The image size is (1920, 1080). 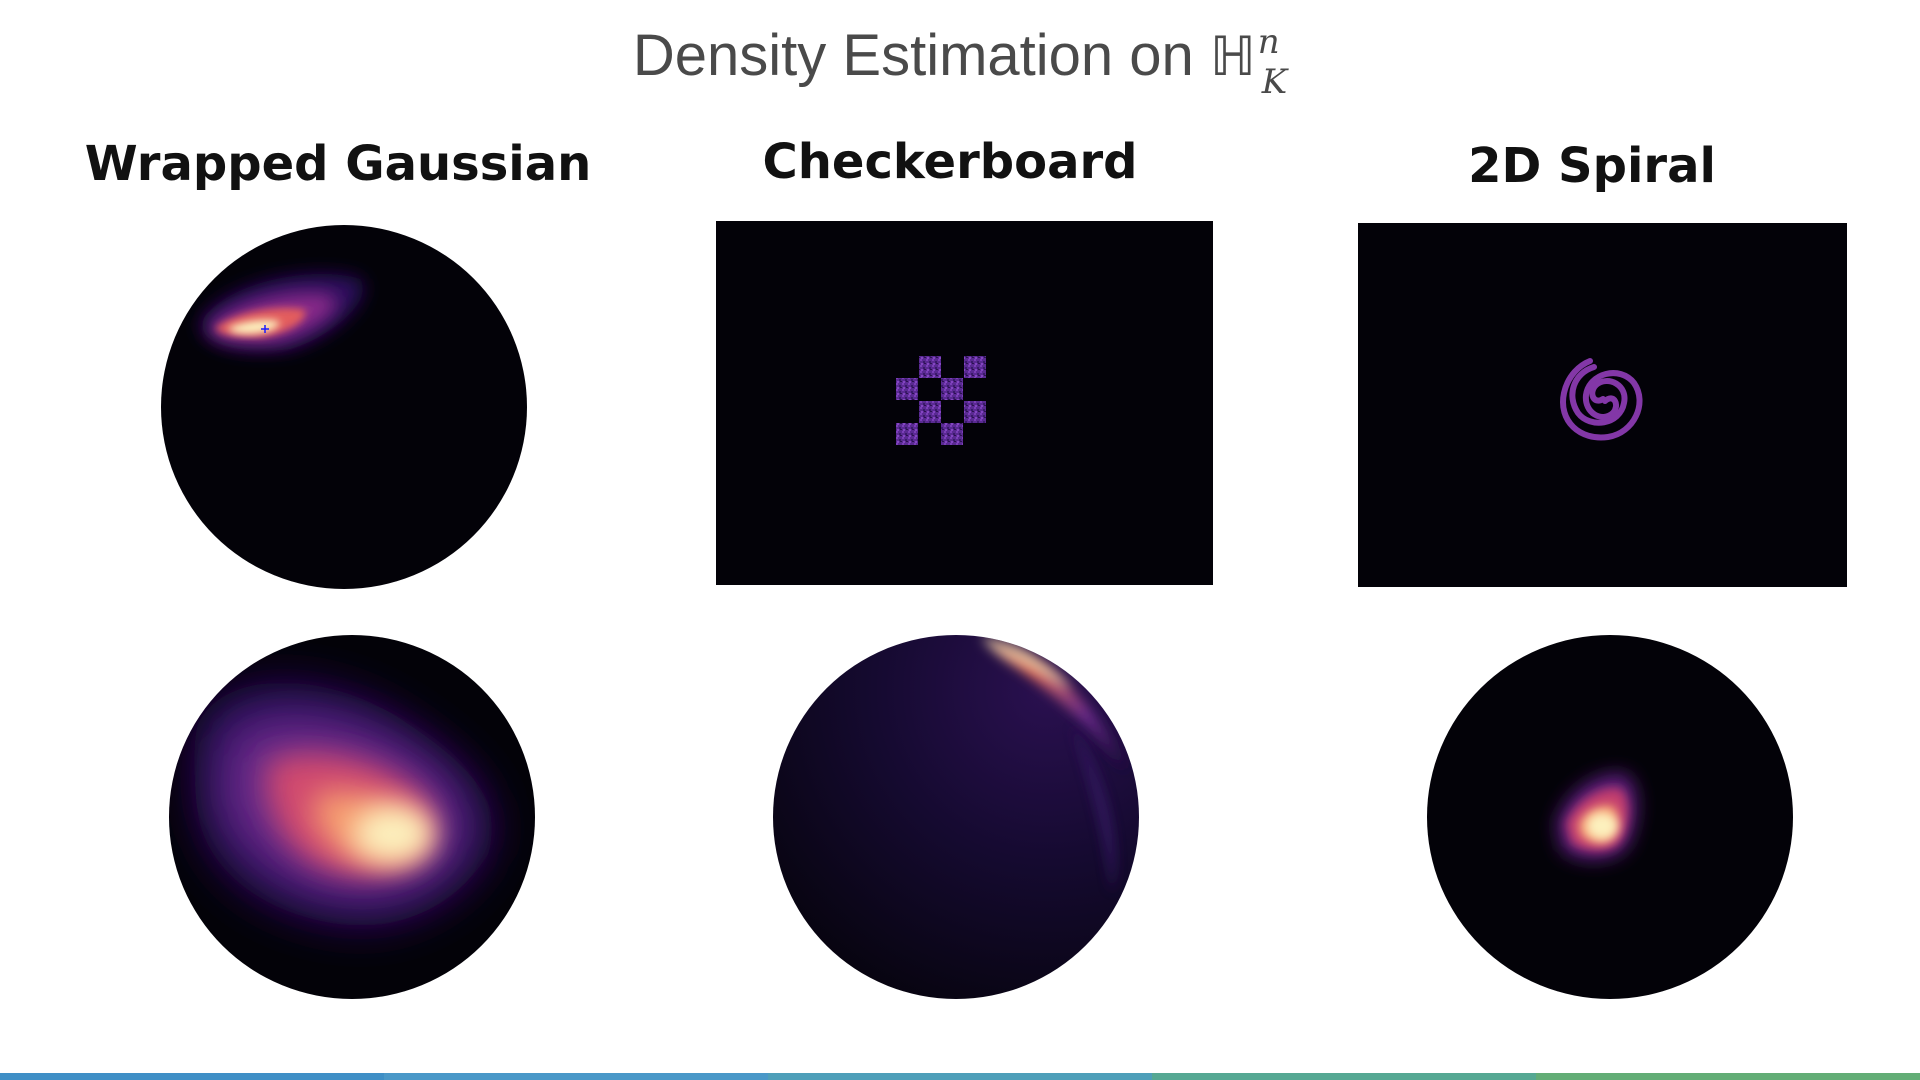 I want to click on superscript-n: n, so click(x=1268, y=42).